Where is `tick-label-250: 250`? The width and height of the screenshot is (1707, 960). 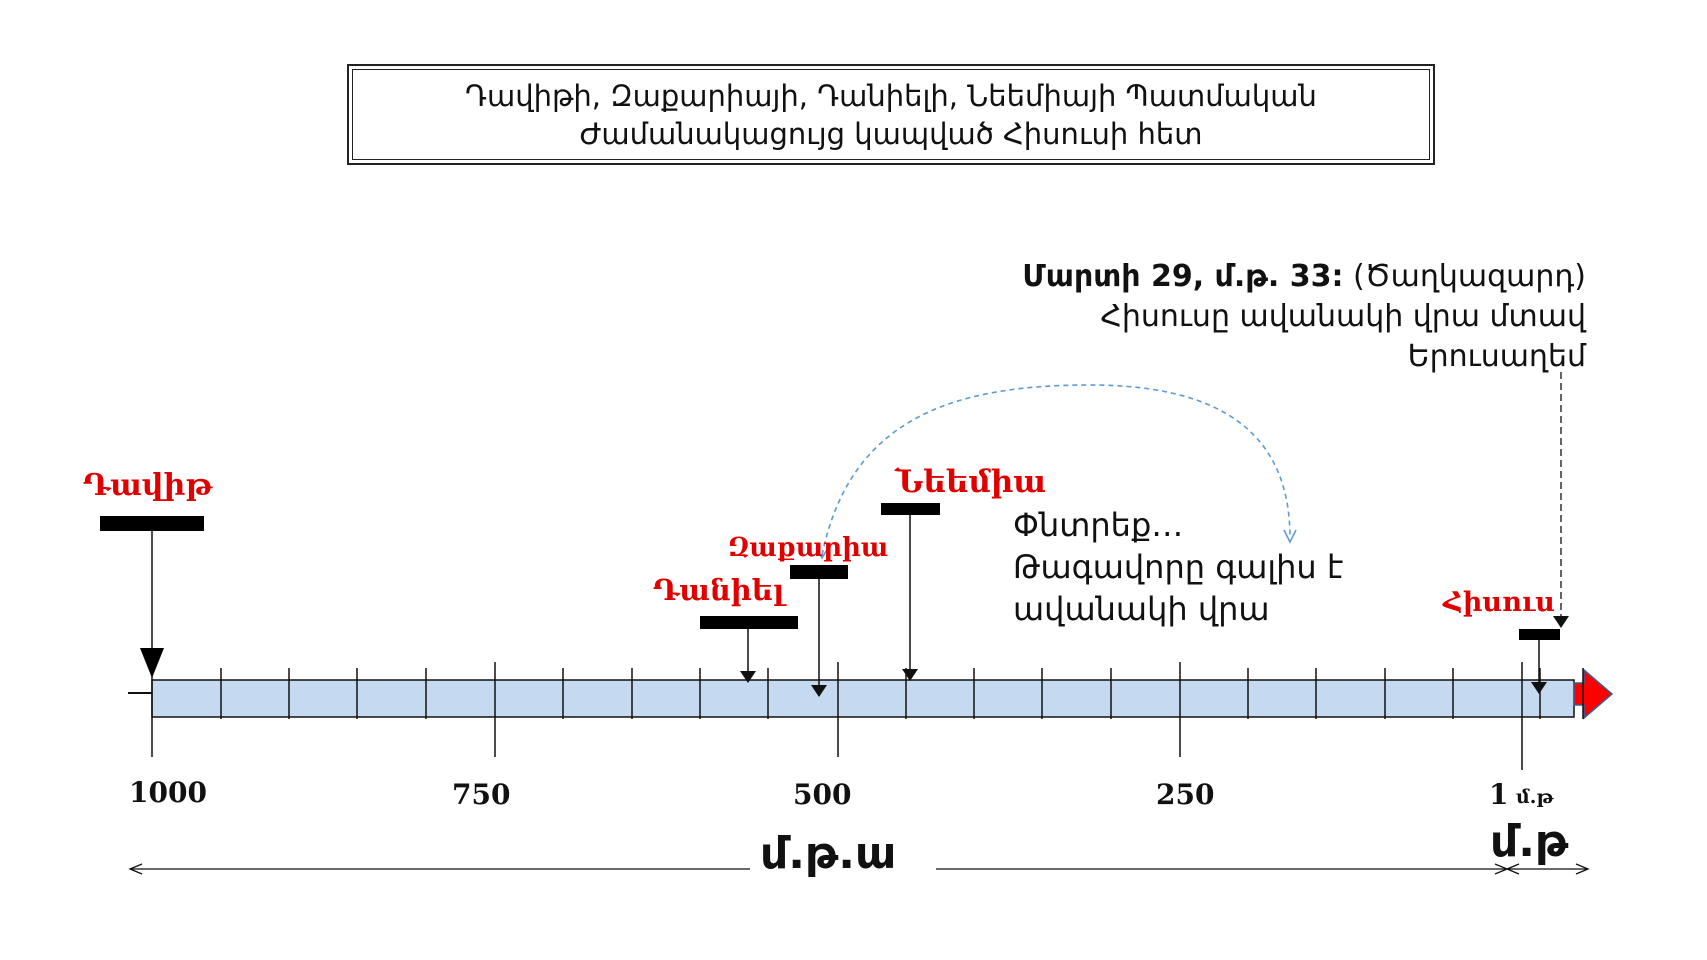
tick-label-250: 250 is located at coordinates (1185, 794).